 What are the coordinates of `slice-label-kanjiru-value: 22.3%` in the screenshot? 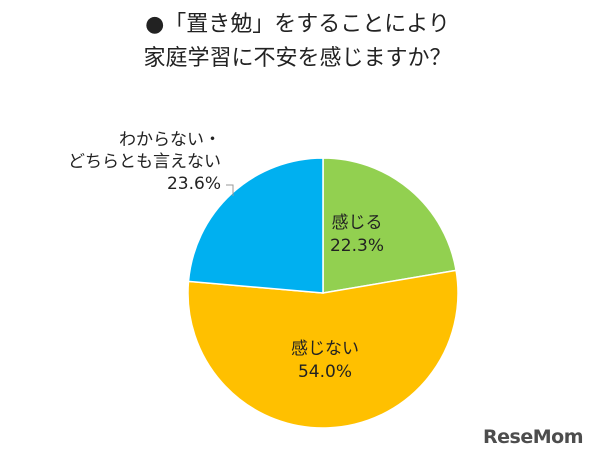 It's located at (356, 246).